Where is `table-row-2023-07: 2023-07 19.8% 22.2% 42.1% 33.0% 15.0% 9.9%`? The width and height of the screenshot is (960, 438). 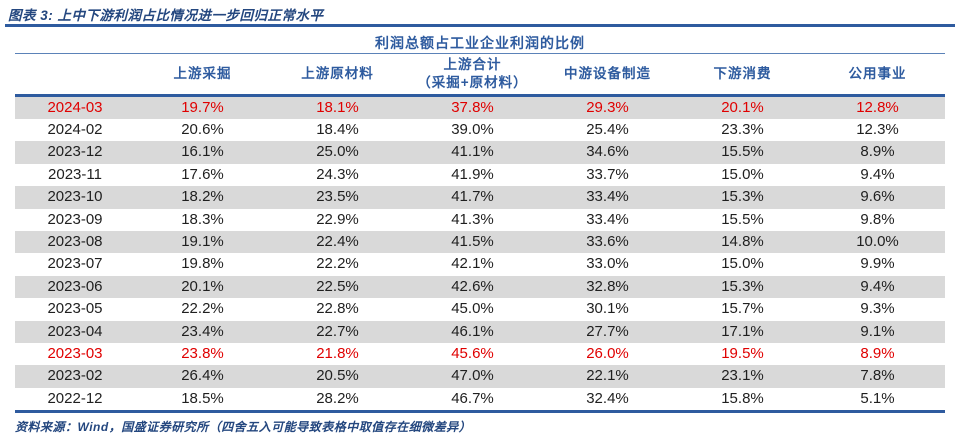
table-row-2023-07: 2023-07 19.8% 22.2% 42.1% 33.0% 15.0% 9.9% is located at coordinates (480, 264).